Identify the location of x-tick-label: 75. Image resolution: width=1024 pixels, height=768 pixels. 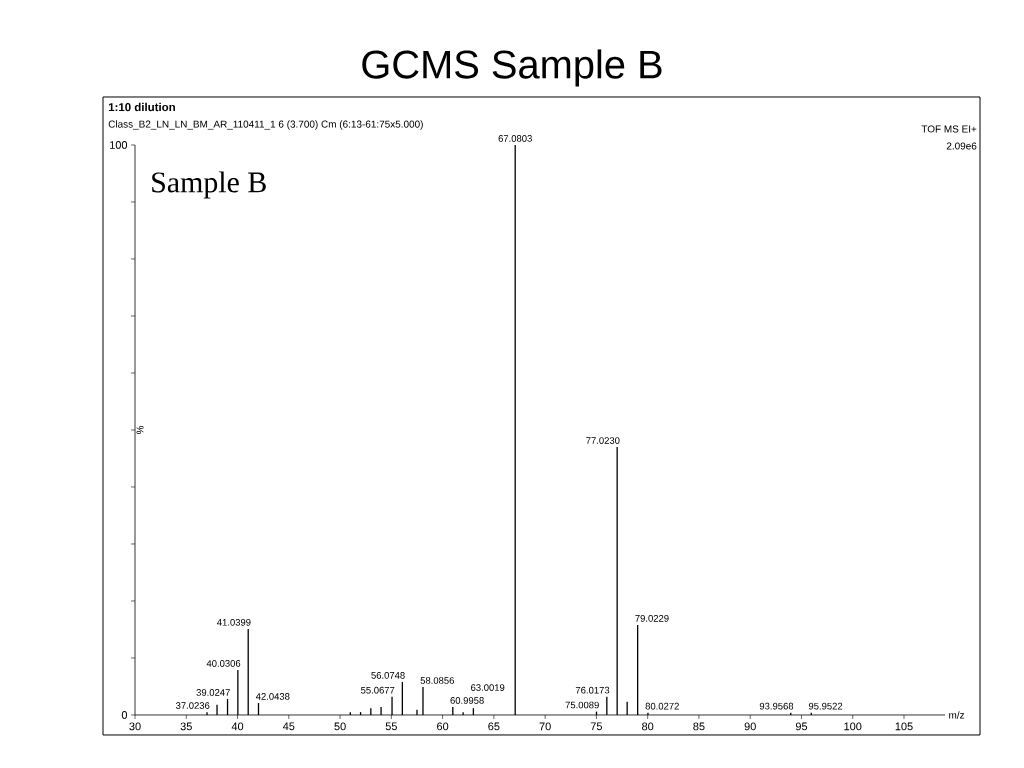
(596, 726).